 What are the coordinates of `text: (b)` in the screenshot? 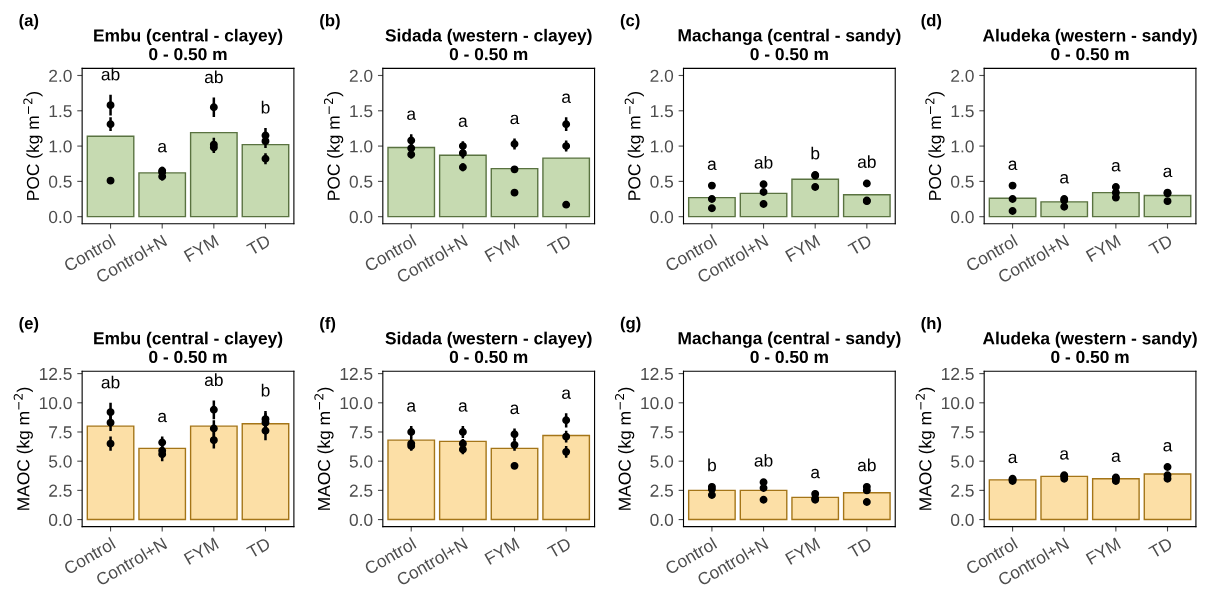 It's located at (330, 22).